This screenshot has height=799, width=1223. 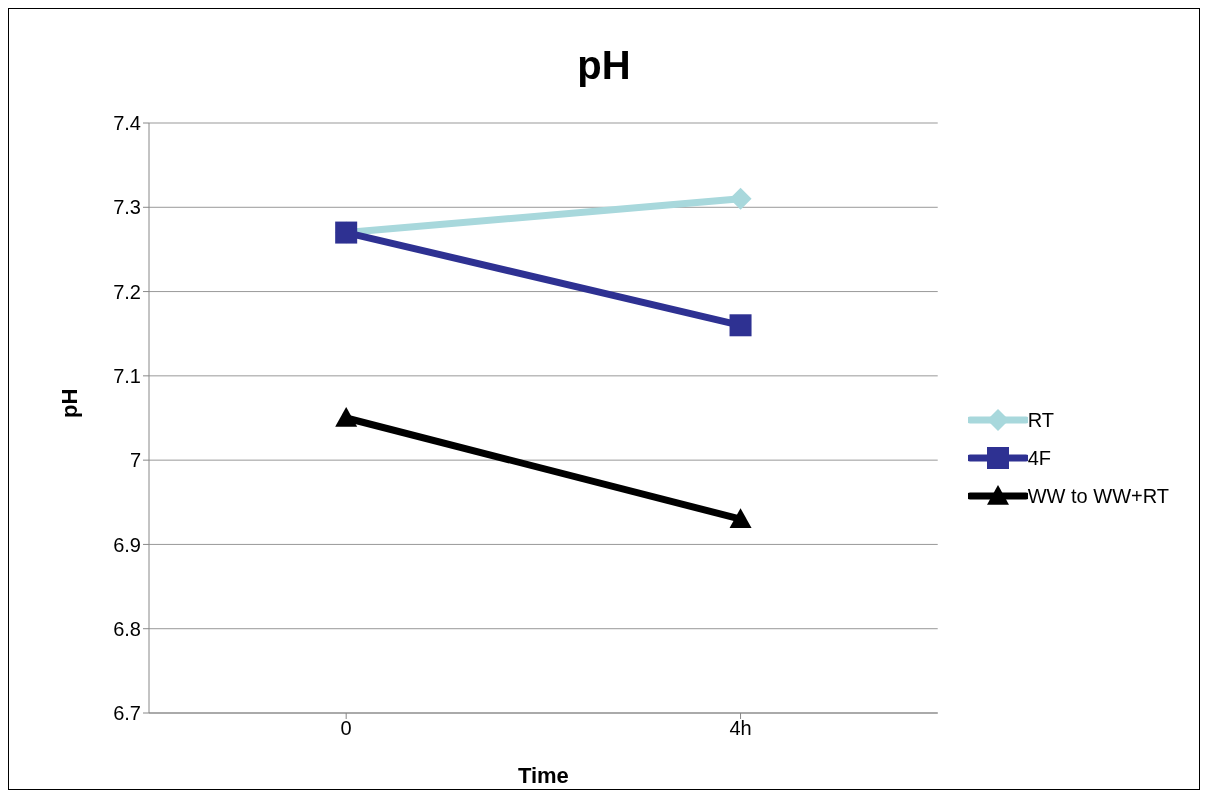 I want to click on x-axis-title: Time, so click(x=543, y=775).